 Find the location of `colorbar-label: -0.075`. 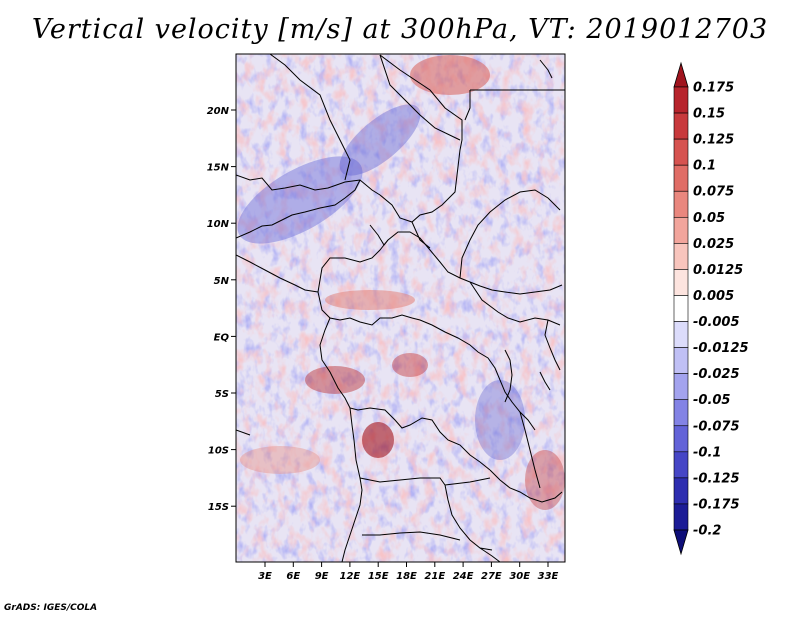

colorbar-label: -0.075 is located at coordinates (716, 426).